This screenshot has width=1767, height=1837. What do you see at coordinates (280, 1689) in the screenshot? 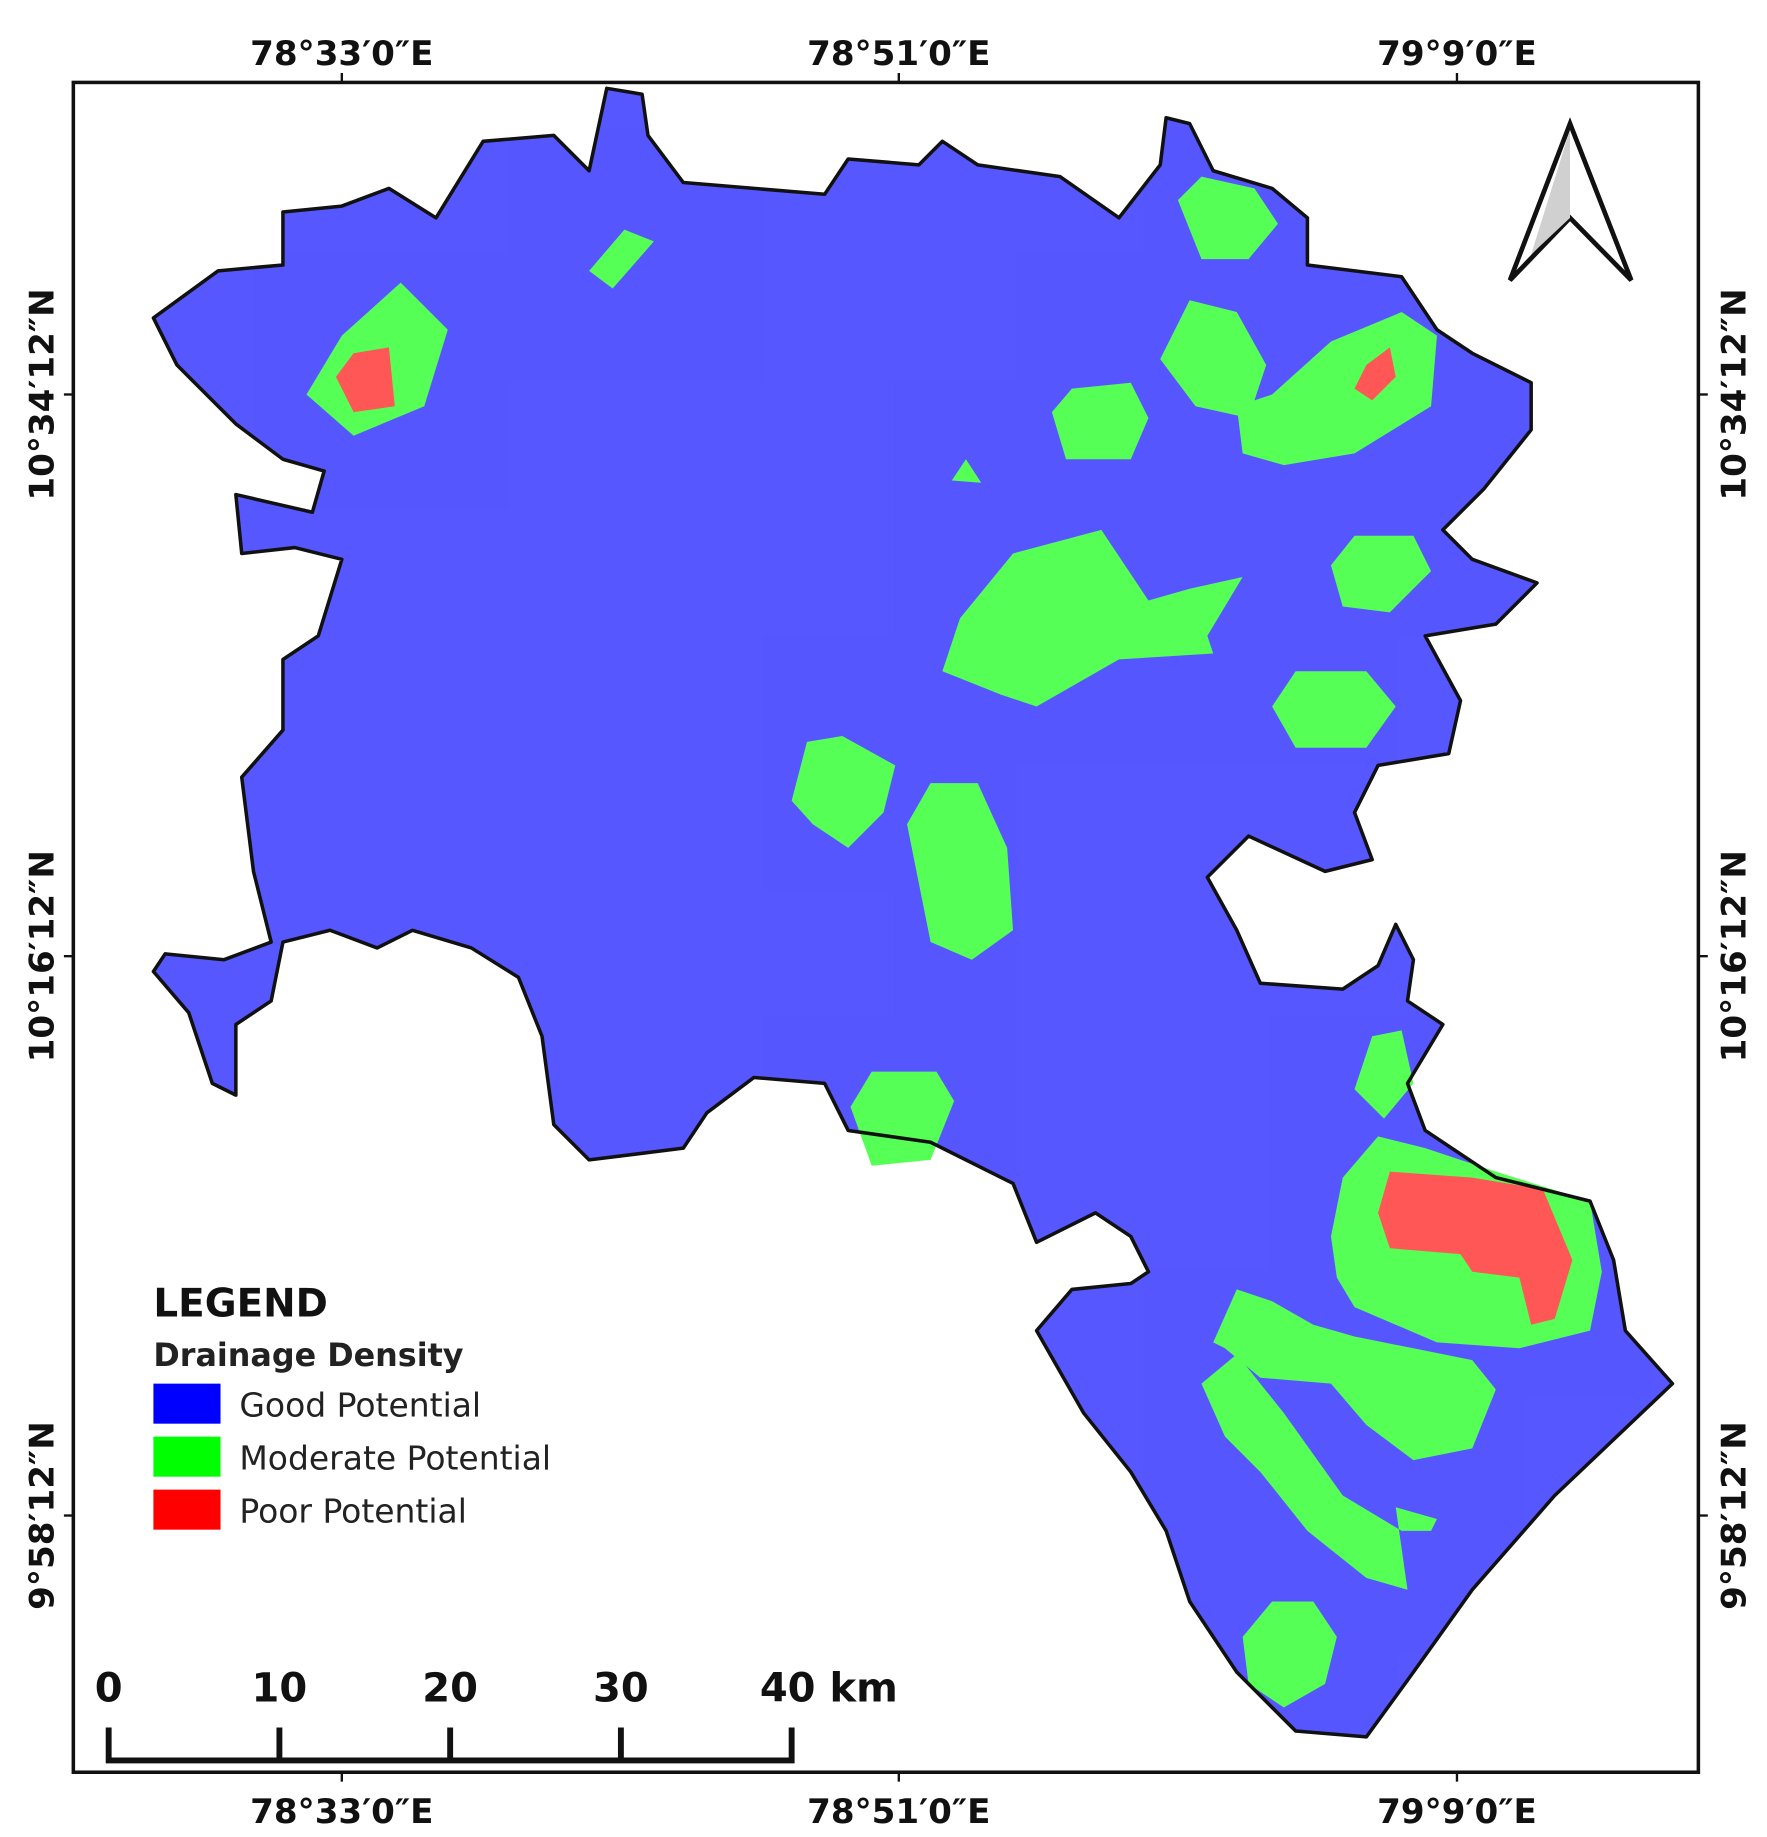
I see `scale-label: 10` at bounding box center [280, 1689].